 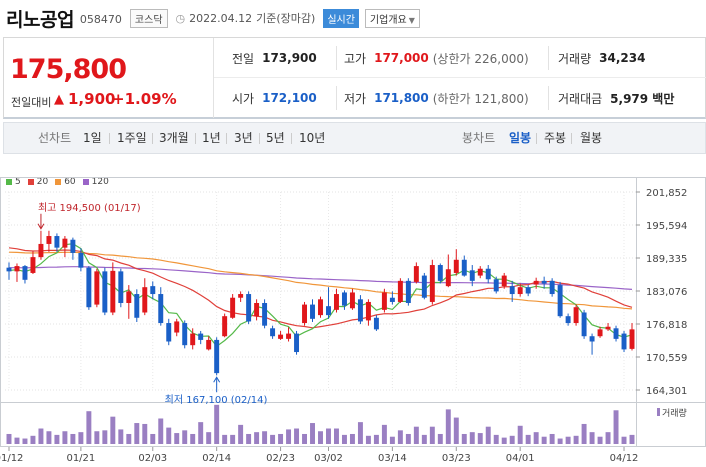 What do you see at coordinates (328, 458) in the screenshot?
I see `x-tick-label: 03/02` at bounding box center [328, 458].